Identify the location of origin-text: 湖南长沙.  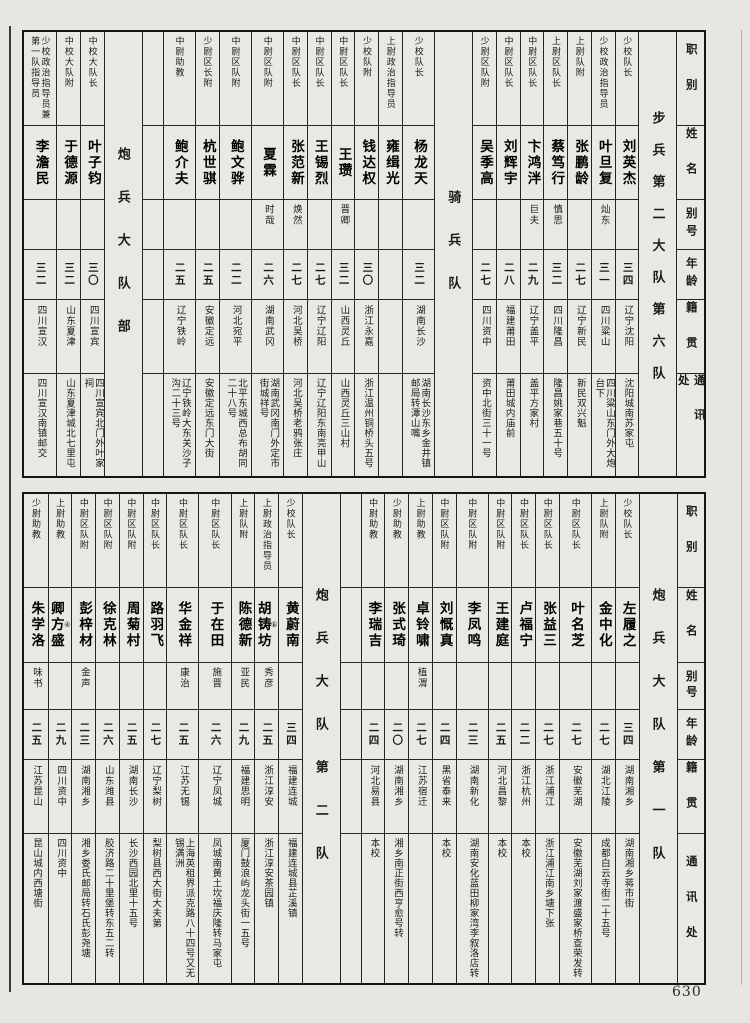
(131, 785).